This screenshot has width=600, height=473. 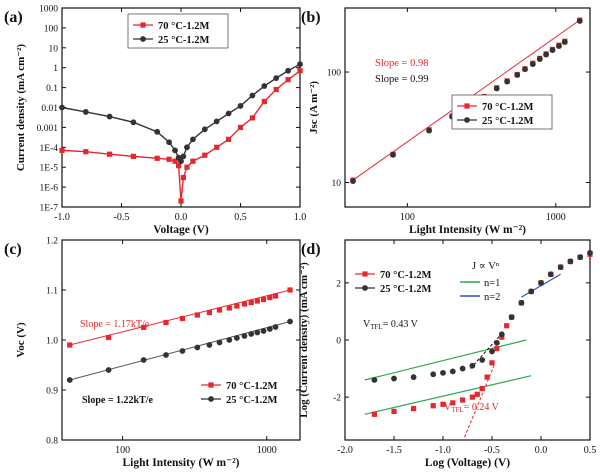 I want to click on vtfl-value: = 0.24 V, so click(x=482, y=407).